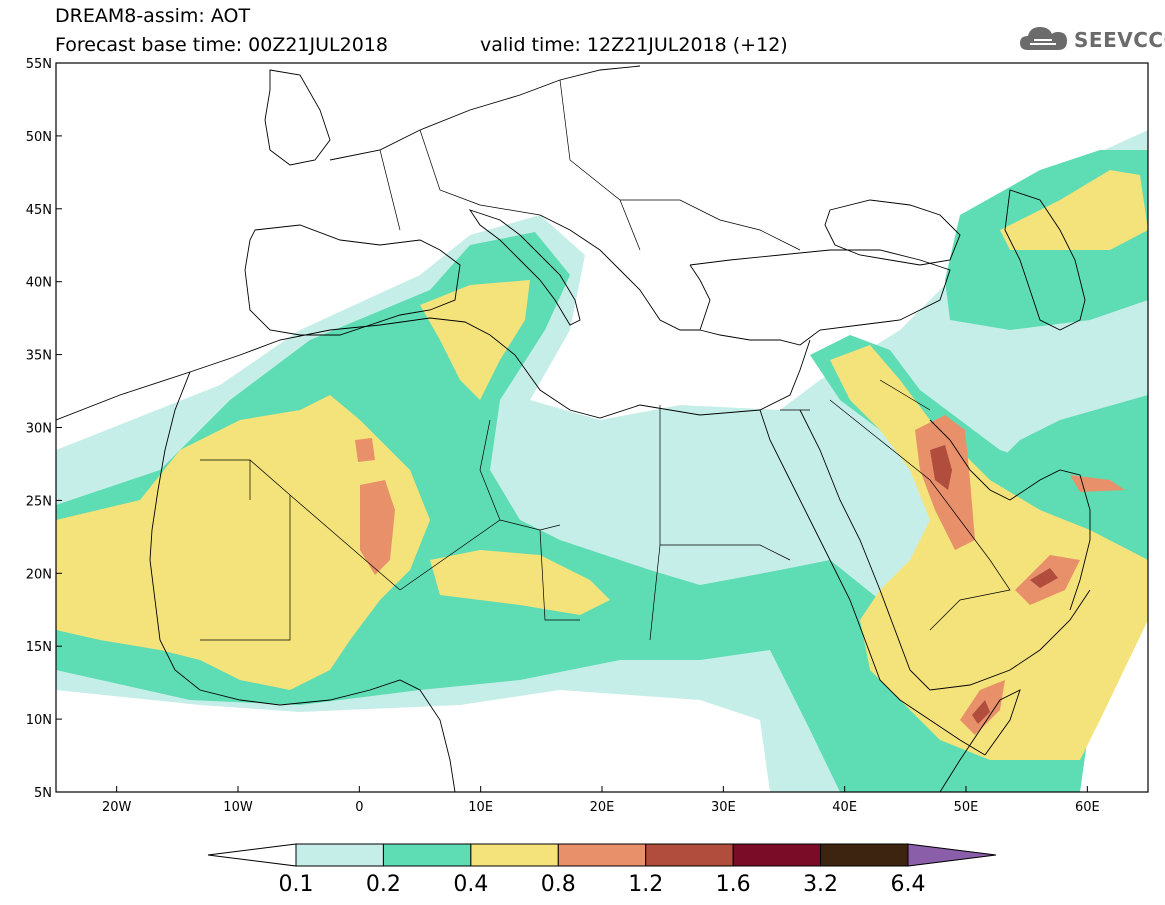 The width and height of the screenshot is (1165, 905). What do you see at coordinates (39, 210) in the screenshot?
I see `lat-label: 45N` at bounding box center [39, 210].